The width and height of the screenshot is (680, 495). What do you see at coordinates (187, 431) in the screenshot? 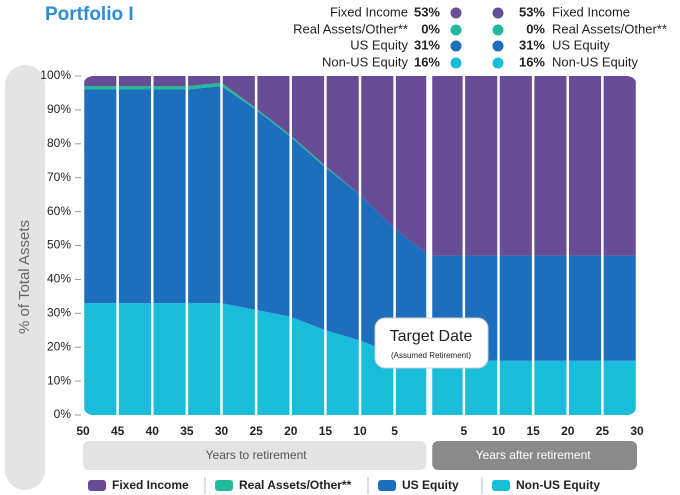
I see `x-tick-label: 35` at bounding box center [187, 431].